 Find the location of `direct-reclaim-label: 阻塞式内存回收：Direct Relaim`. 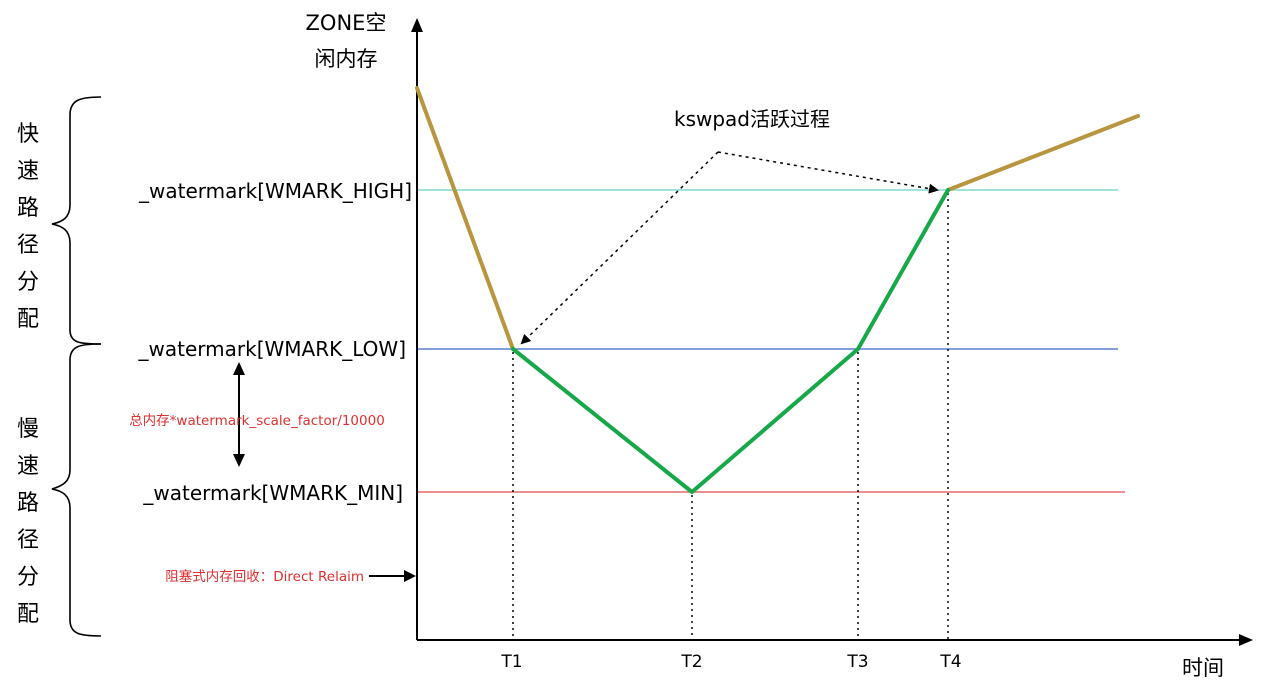

direct-reclaim-label: 阻塞式内存回收：Direct Relaim is located at coordinates (264, 576).